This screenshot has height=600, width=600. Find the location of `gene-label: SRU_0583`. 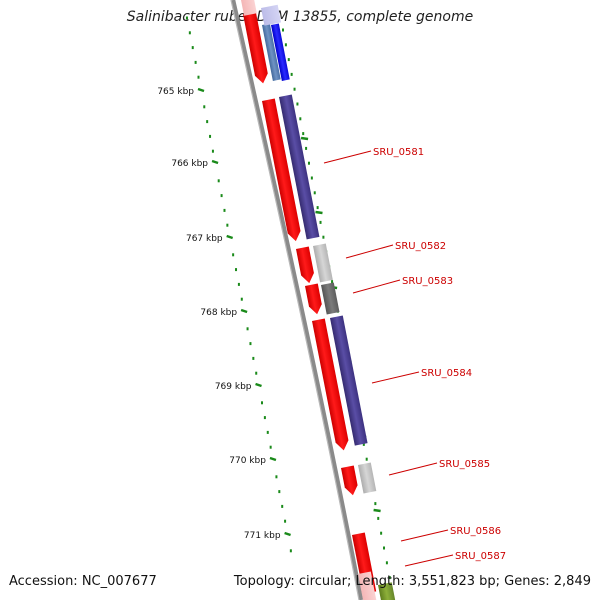

gene-label: SRU_0583 is located at coordinates (427, 281).